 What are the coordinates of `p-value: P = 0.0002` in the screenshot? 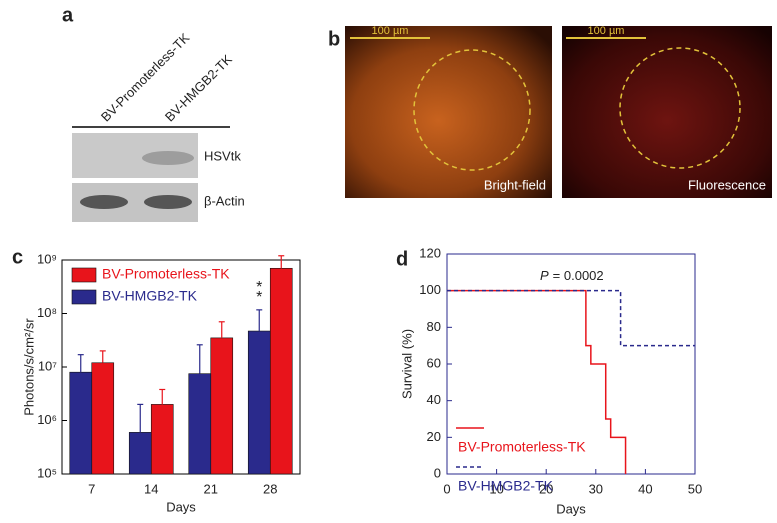 It's located at (572, 275).